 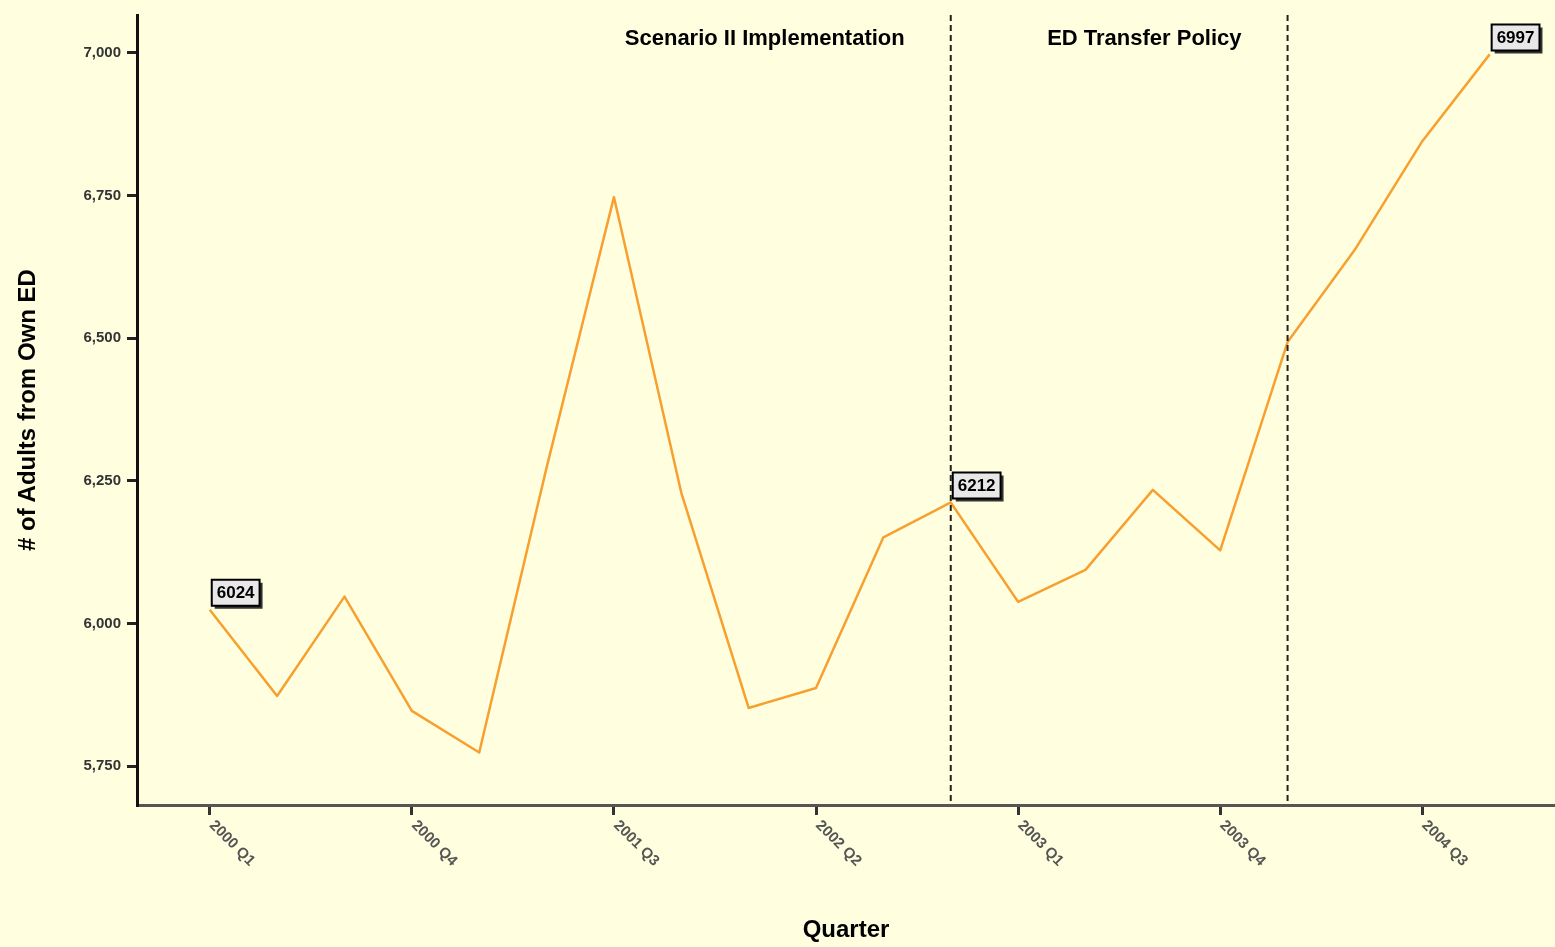 What do you see at coordinates (102, 479) in the screenshot?
I see `y-tick-label: 6,250` at bounding box center [102, 479].